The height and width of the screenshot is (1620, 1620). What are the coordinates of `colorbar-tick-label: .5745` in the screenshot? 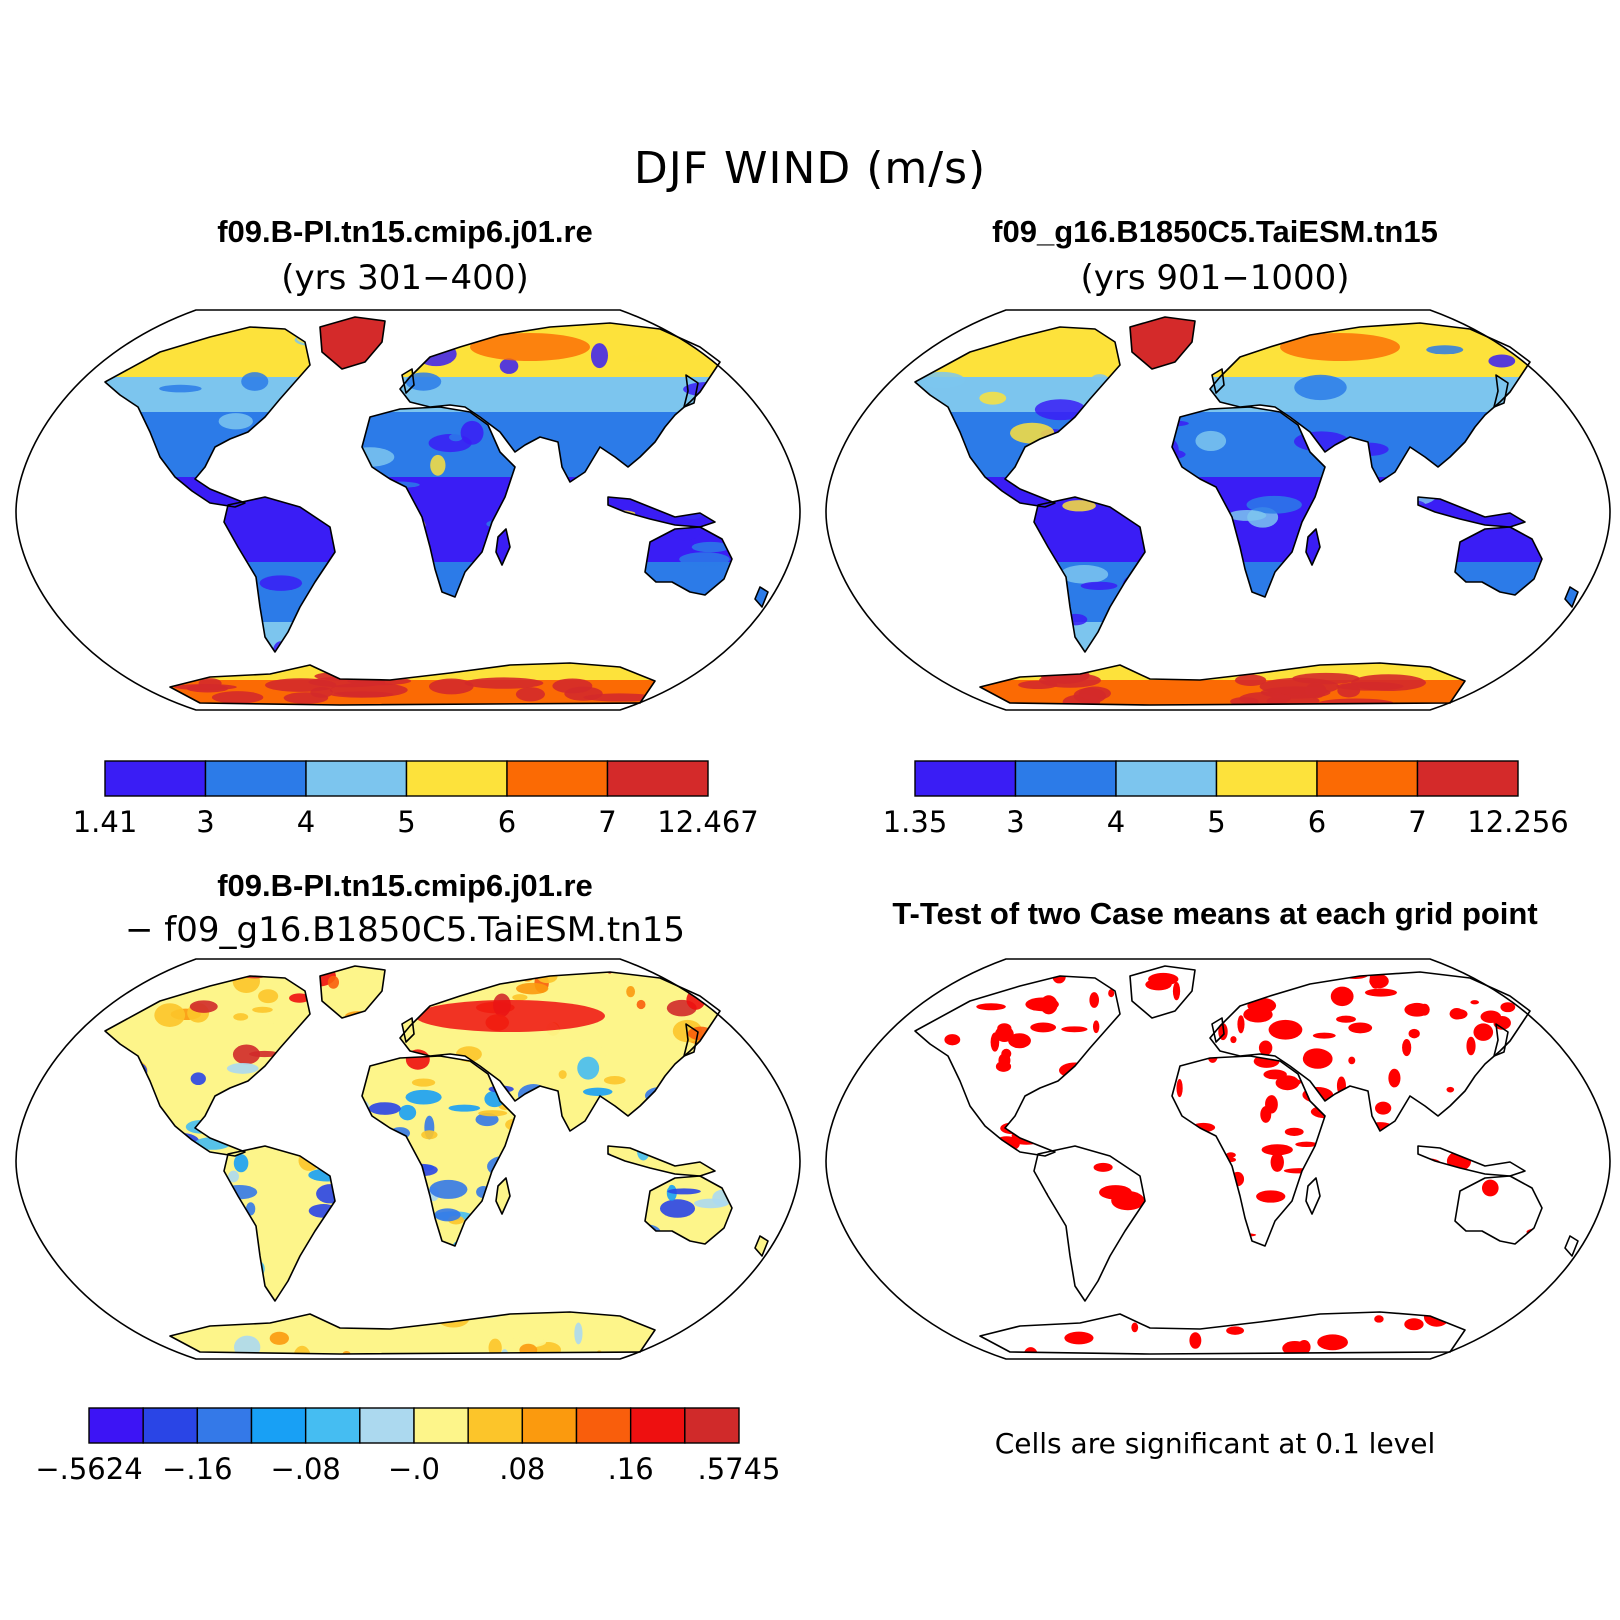 It's located at (739, 1469).